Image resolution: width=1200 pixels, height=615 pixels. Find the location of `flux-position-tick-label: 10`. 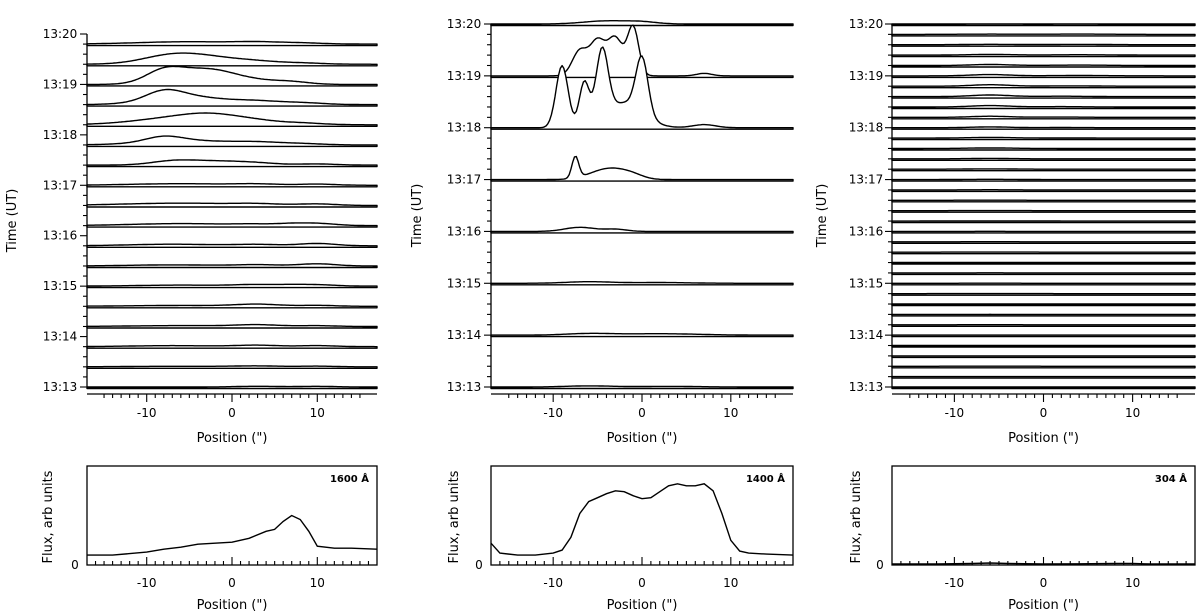

flux-position-tick-label: 10 is located at coordinates (730, 583).